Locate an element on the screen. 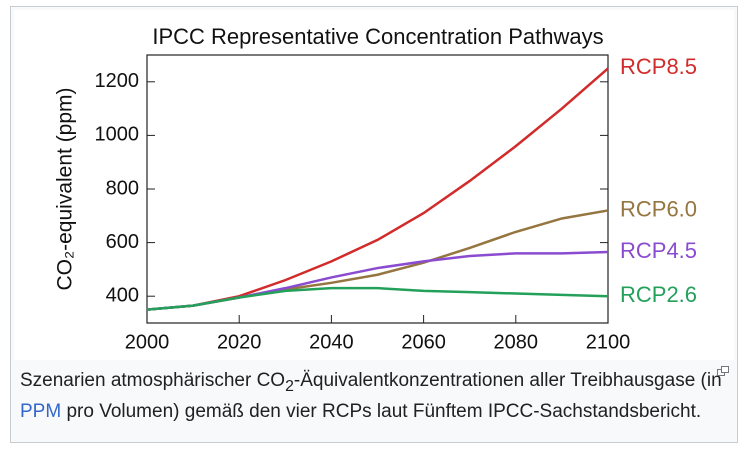 The width and height of the screenshot is (747, 450). caption-link: PPM is located at coordinates (41, 411).